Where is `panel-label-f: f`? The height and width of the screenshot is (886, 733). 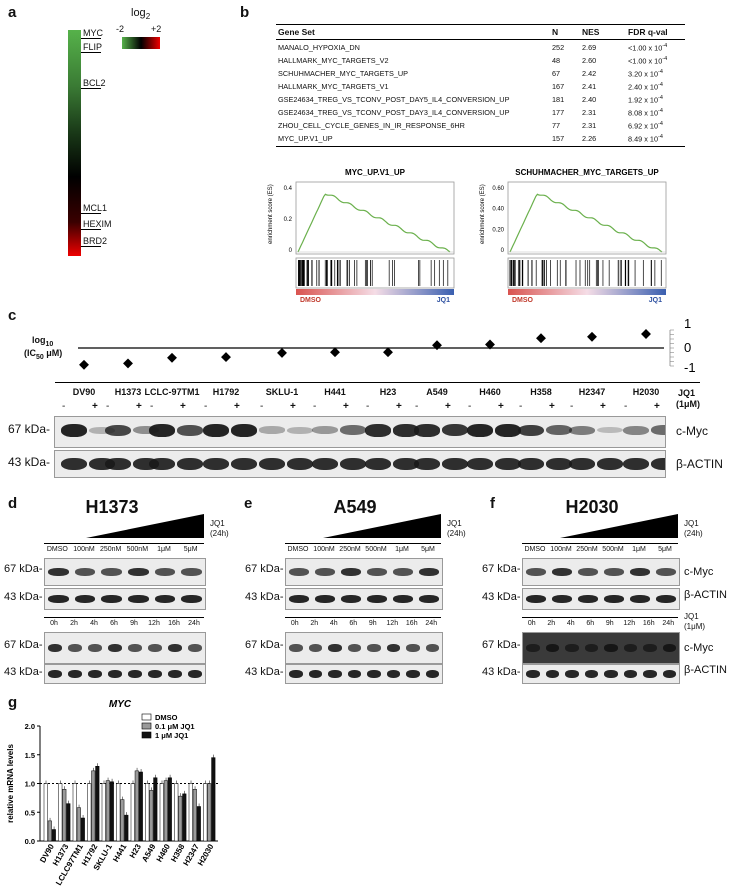 panel-label-f: f is located at coordinates (492, 503).